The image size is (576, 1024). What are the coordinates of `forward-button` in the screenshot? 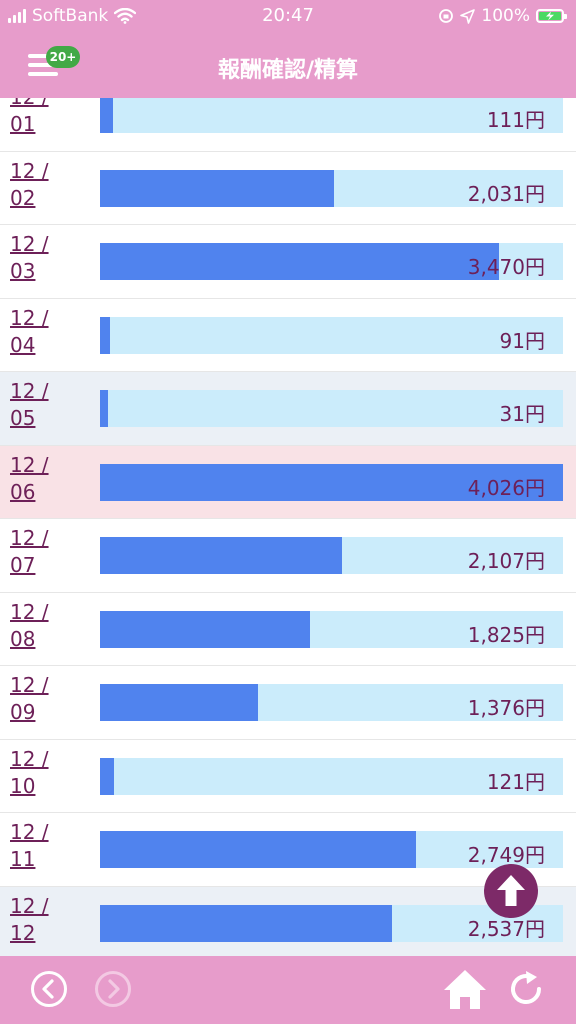 It's located at (113, 989).